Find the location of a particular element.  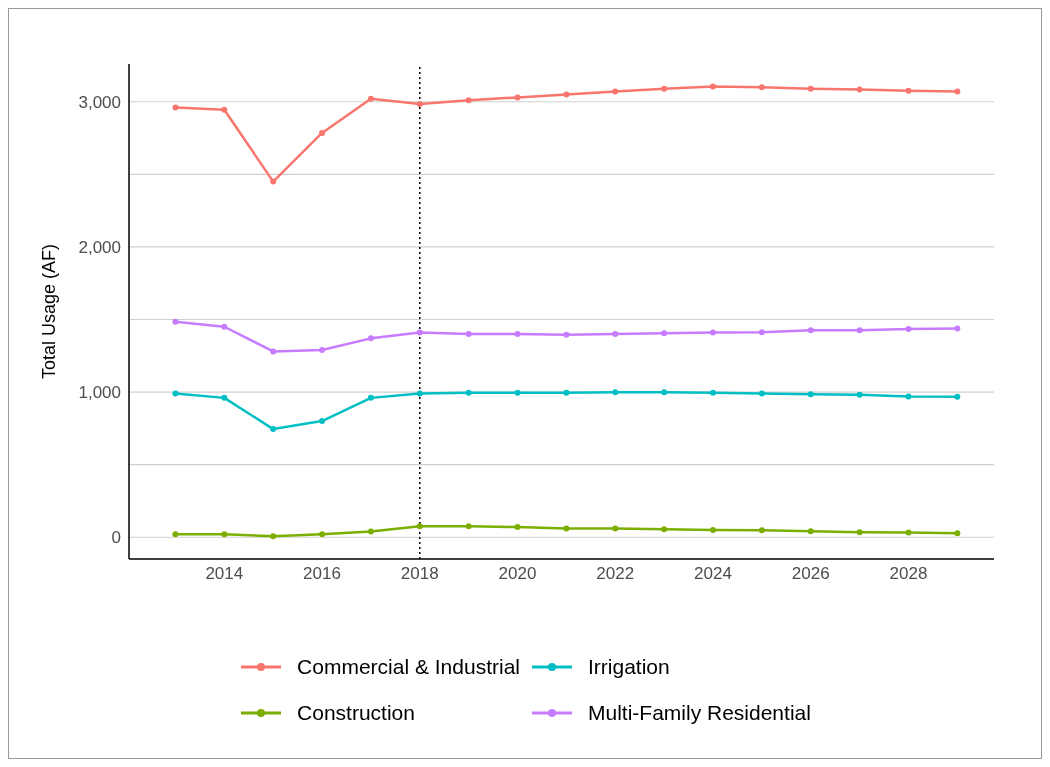

y-tick-label: 3,000 is located at coordinates (99, 102).